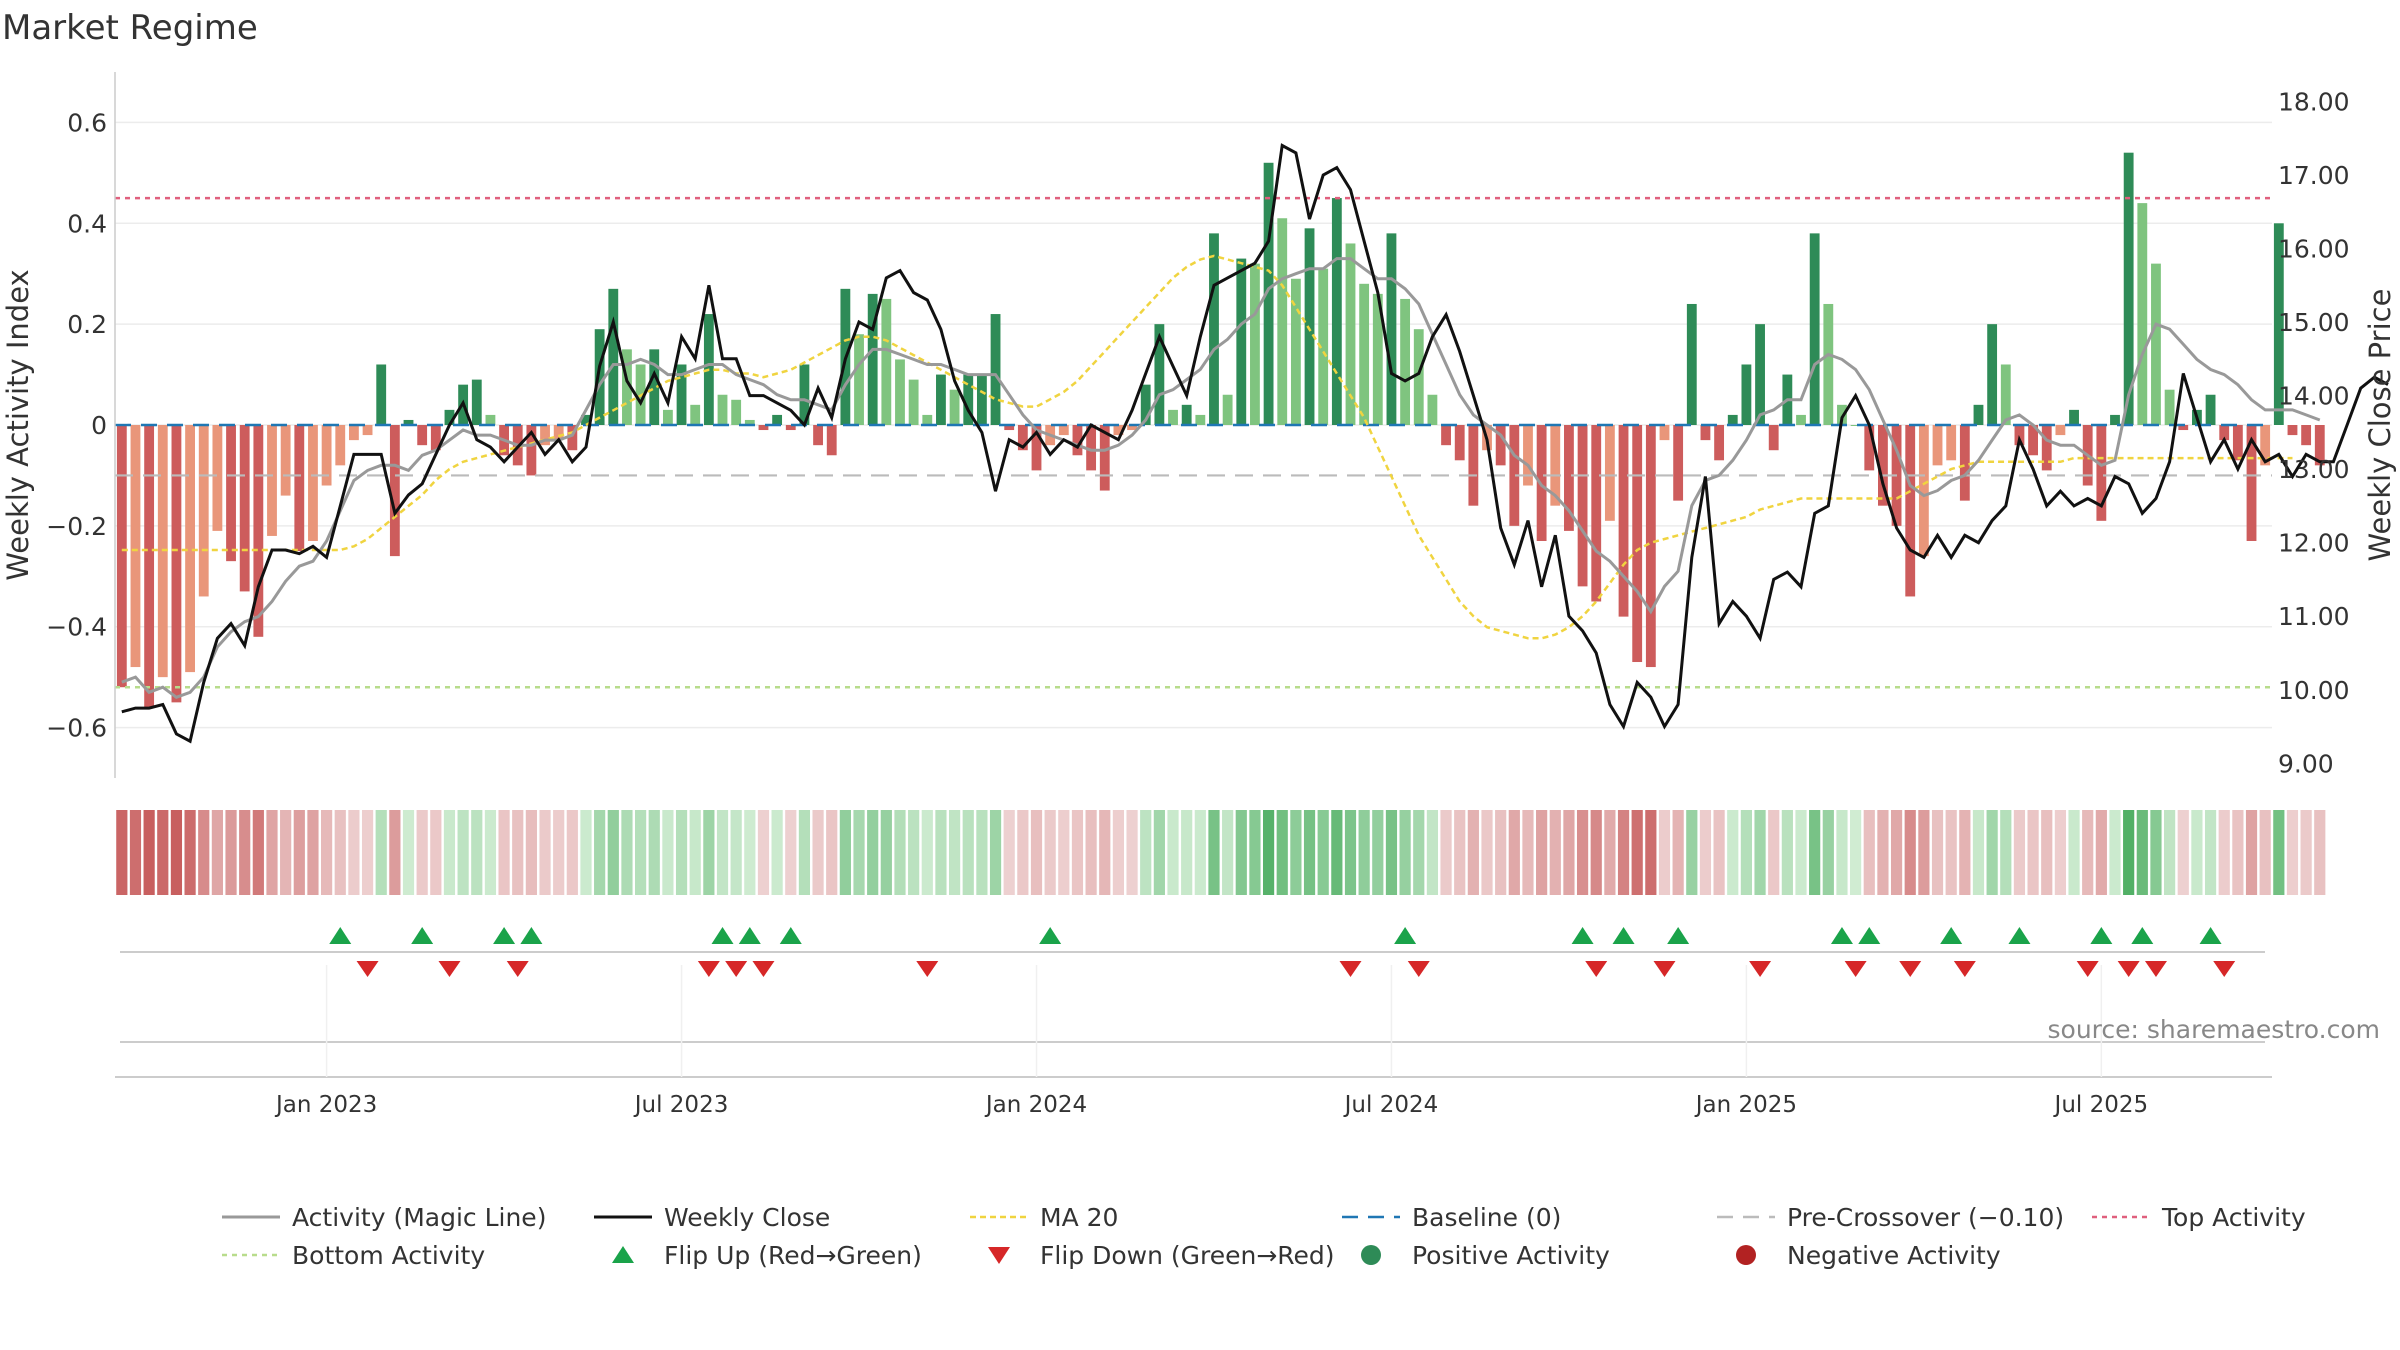 Image resolution: width=2400 pixels, height=1350 pixels. I want to click on legend-item-flipup: Flip Up (Red→Green), so click(757, 1255).